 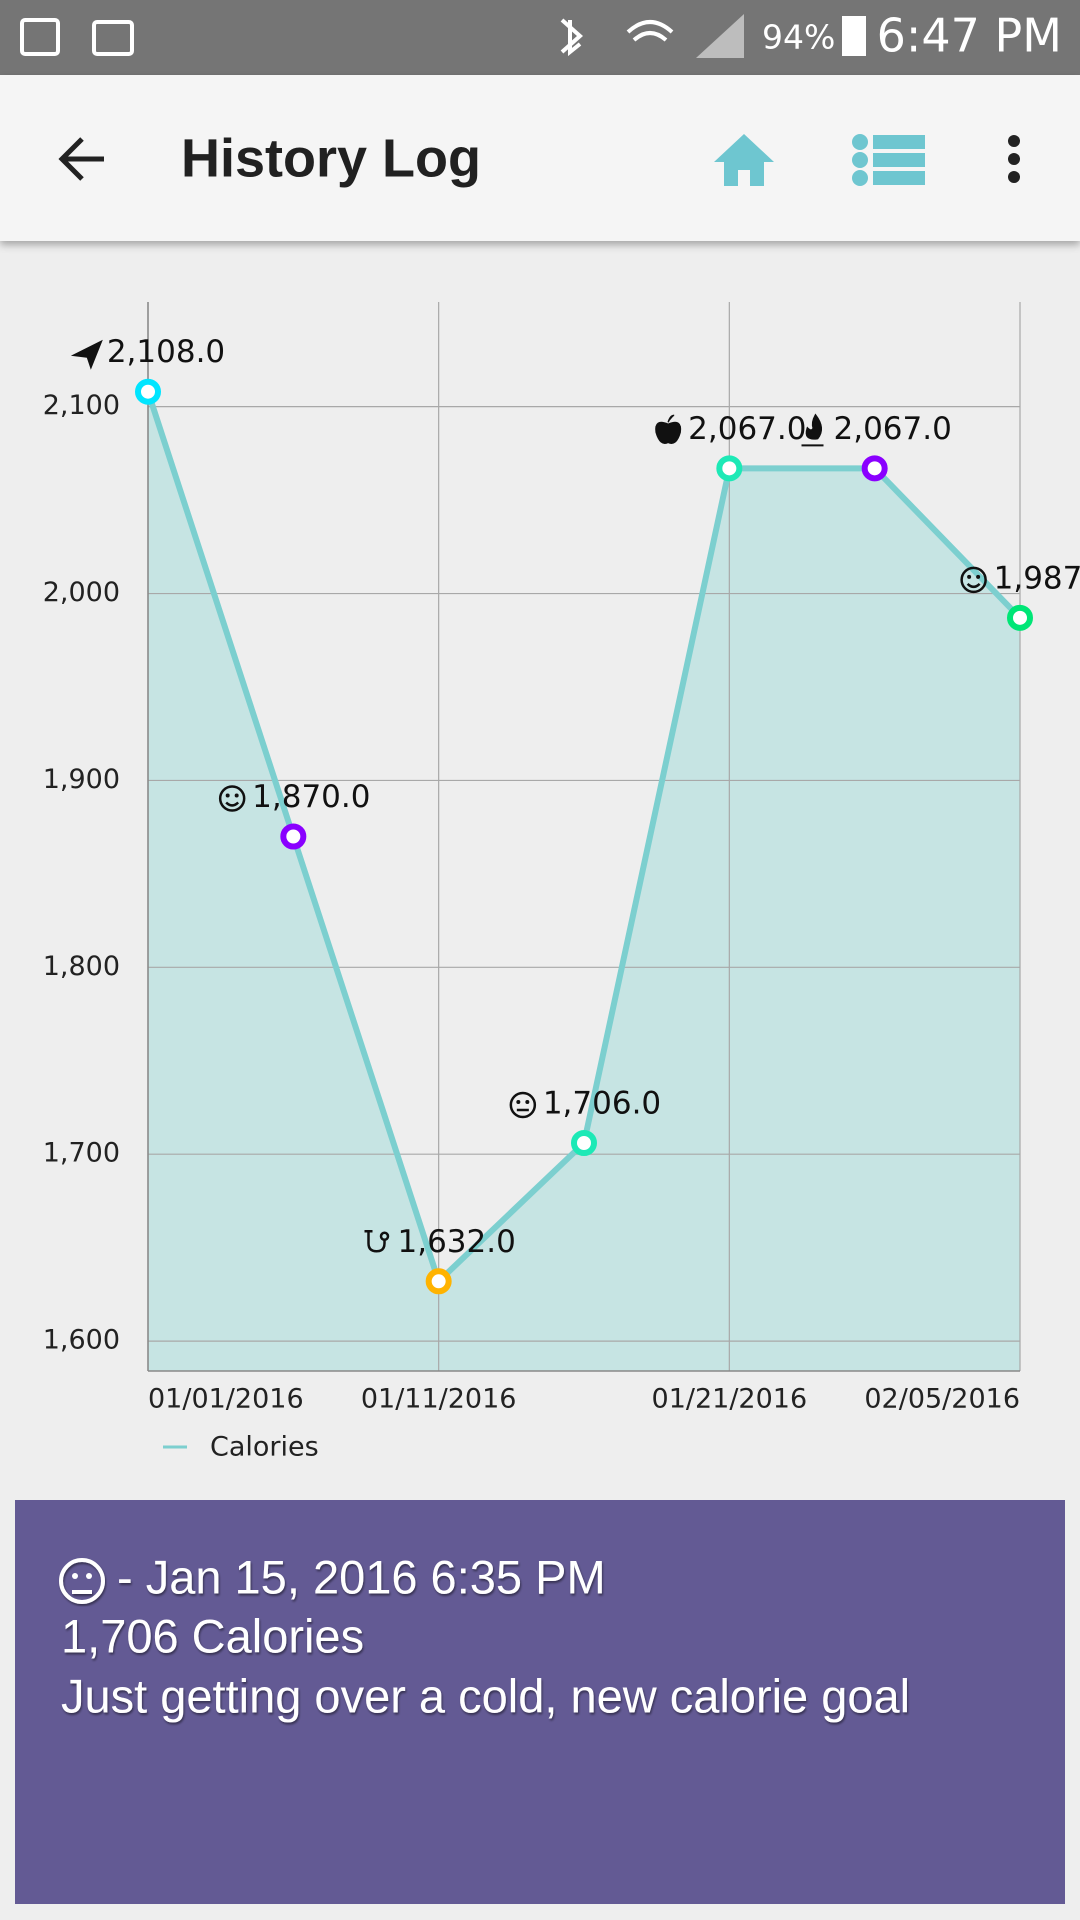 I want to click on x-tick-label: 02/05/2016, so click(x=942, y=1399).